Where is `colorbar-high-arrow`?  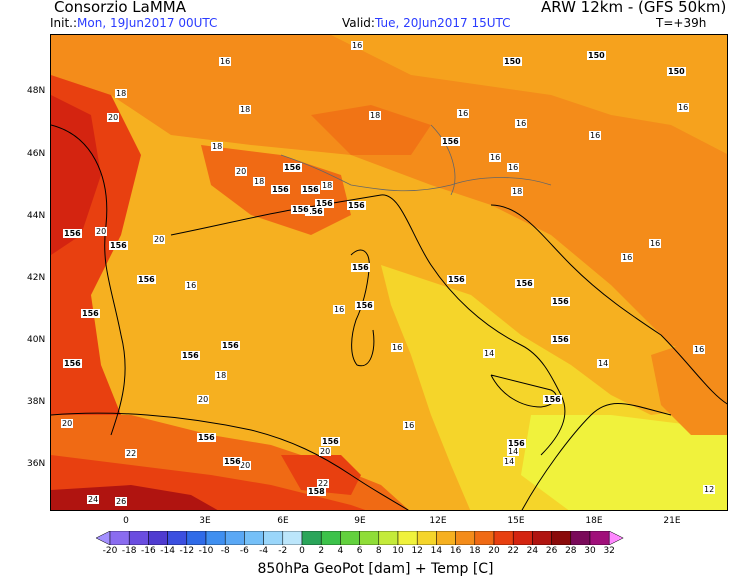 colorbar-high-arrow is located at coordinates (616, 538).